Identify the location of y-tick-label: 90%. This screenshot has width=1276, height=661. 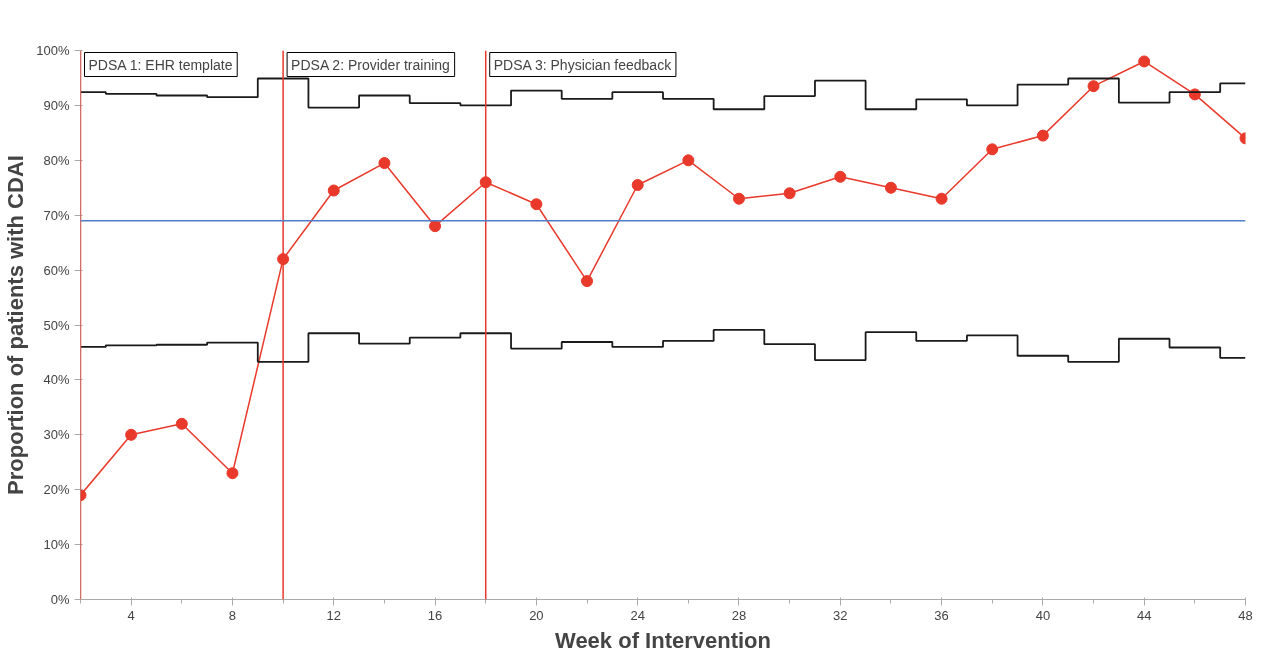
(56, 105).